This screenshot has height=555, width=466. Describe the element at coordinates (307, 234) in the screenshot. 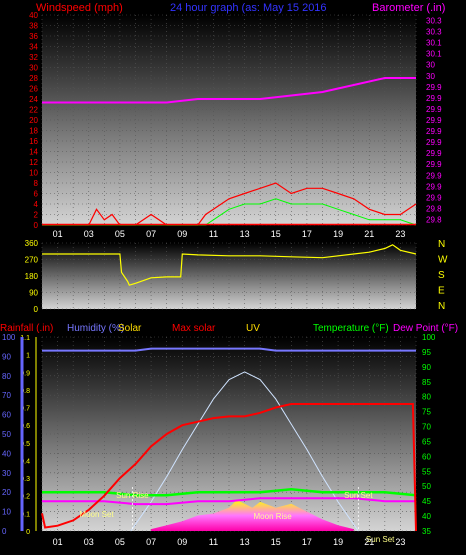

I see `x-tick-label: 17` at that location.